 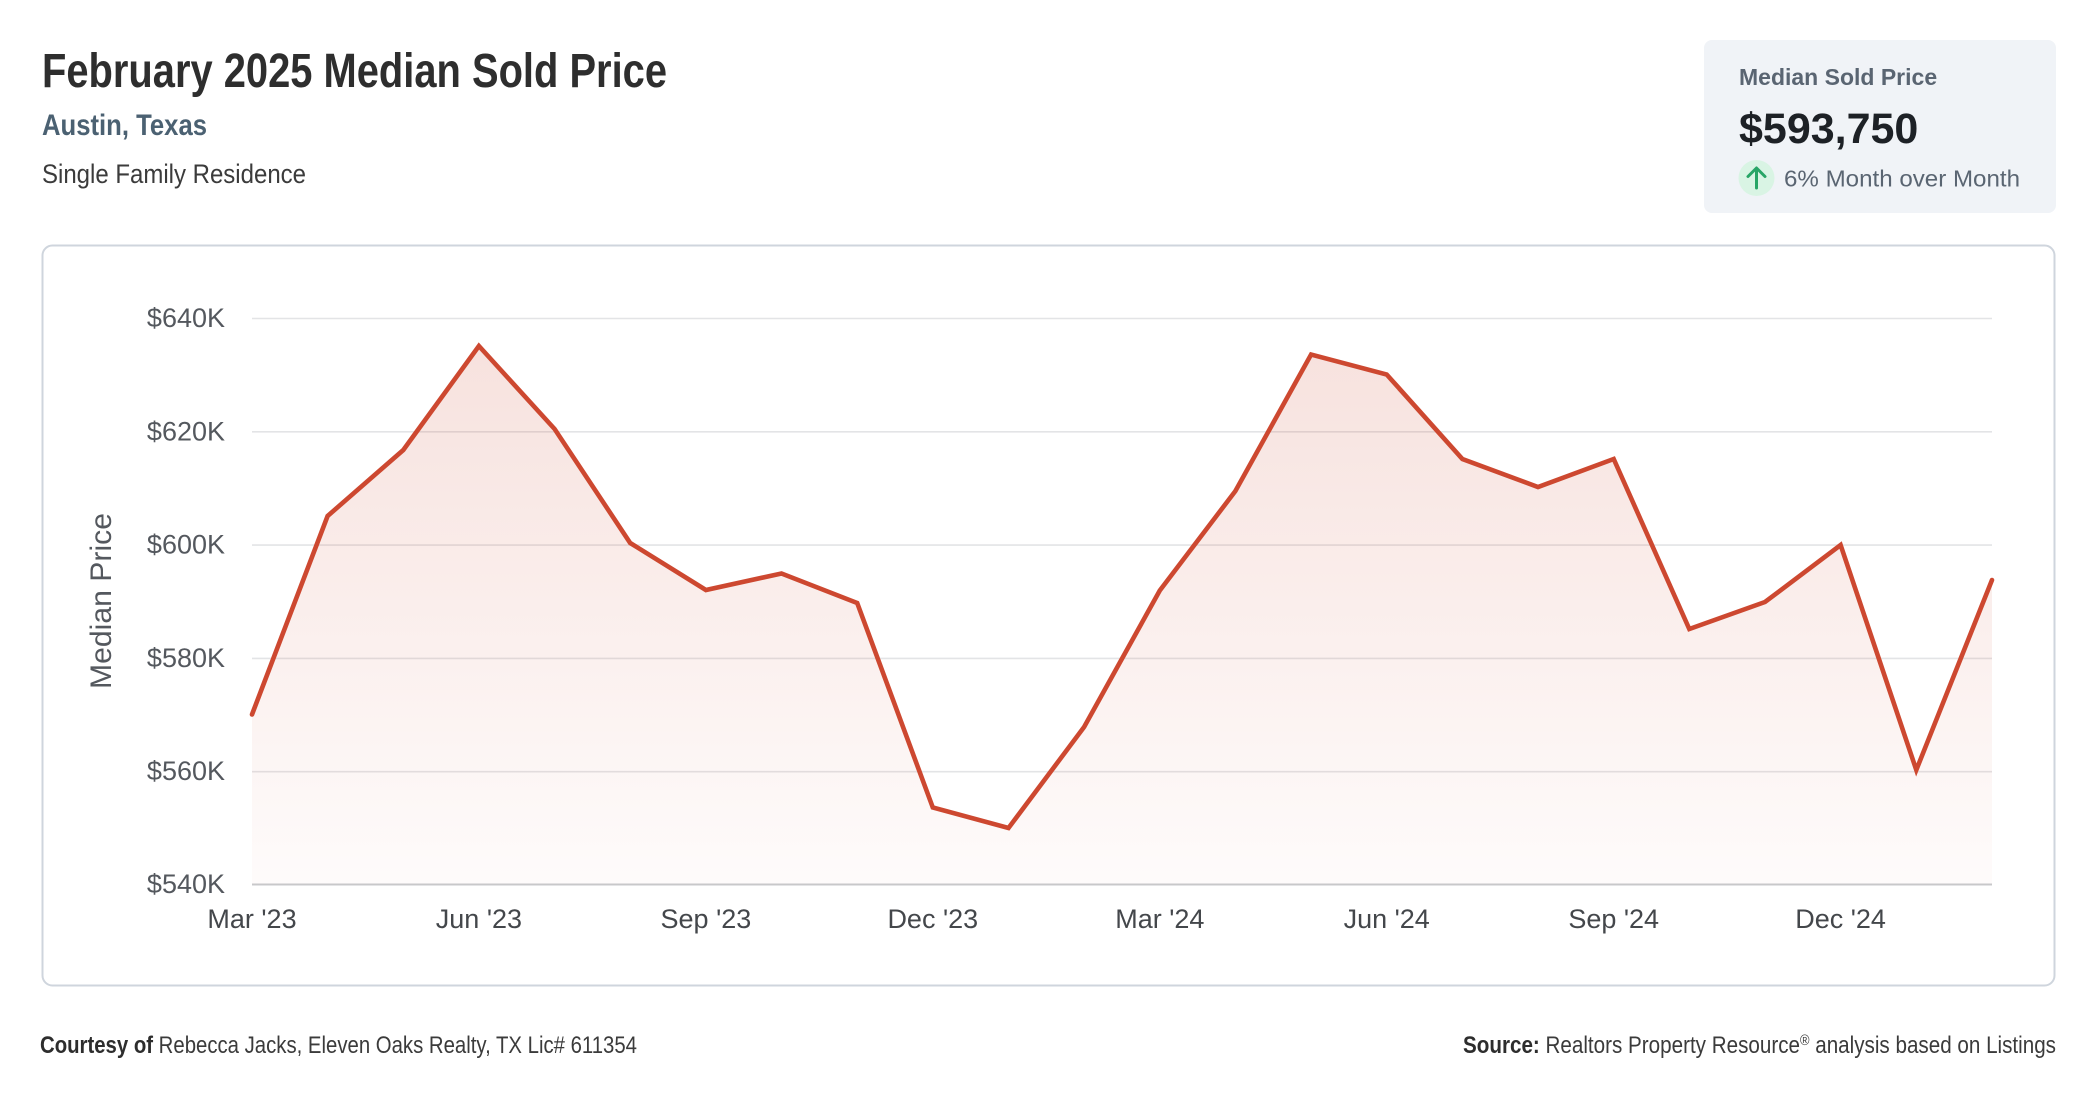 What do you see at coordinates (124, 125) in the screenshot?
I see `svg-text: Austin, Texas` at bounding box center [124, 125].